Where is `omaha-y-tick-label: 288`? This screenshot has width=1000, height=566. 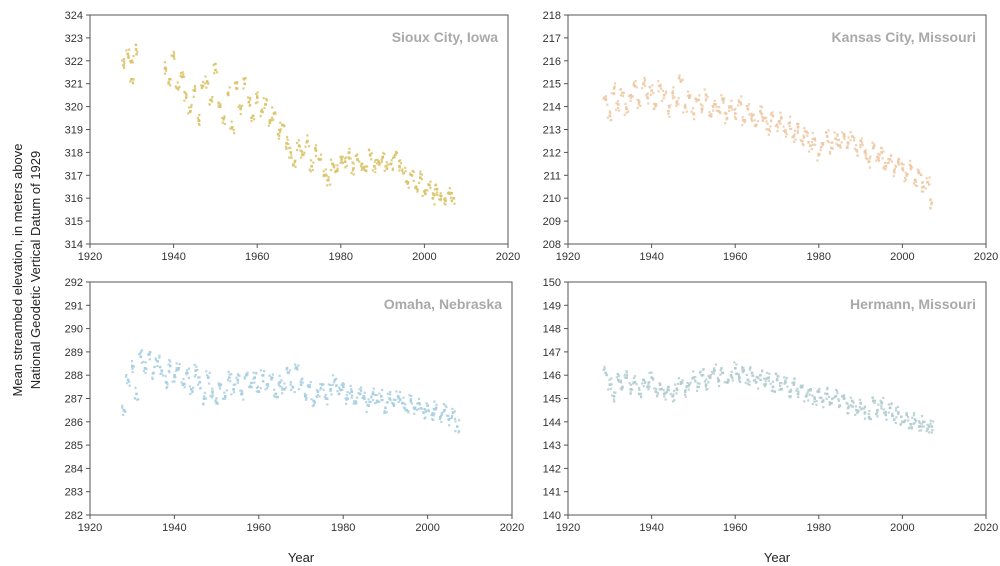 omaha-y-tick-label: 288 is located at coordinates (74, 376).